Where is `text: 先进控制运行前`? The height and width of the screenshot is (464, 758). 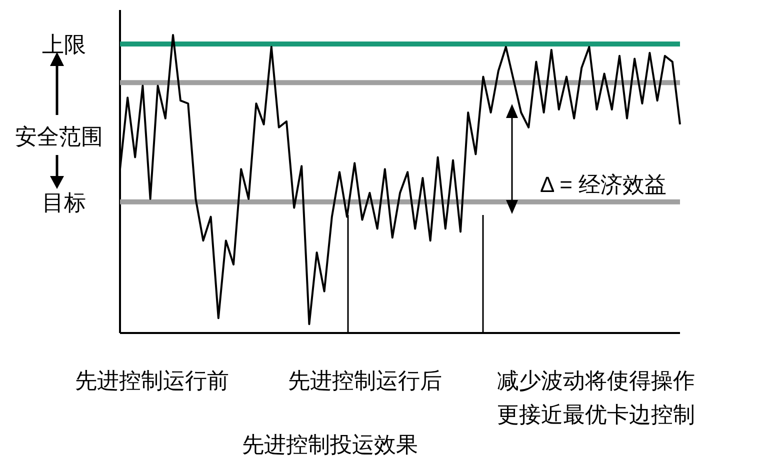
text: 先进控制运行前 is located at coordinates (152, 380).